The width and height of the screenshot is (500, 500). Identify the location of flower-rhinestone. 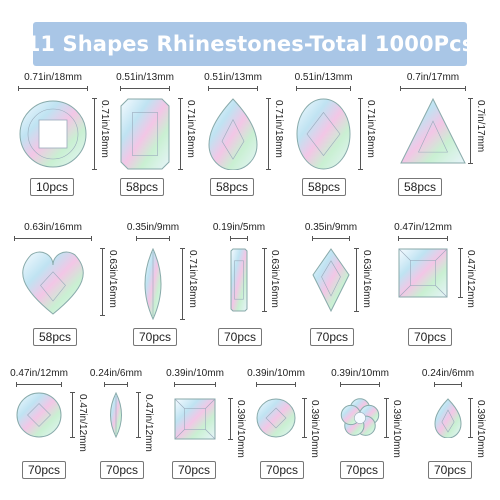
(360, 420).